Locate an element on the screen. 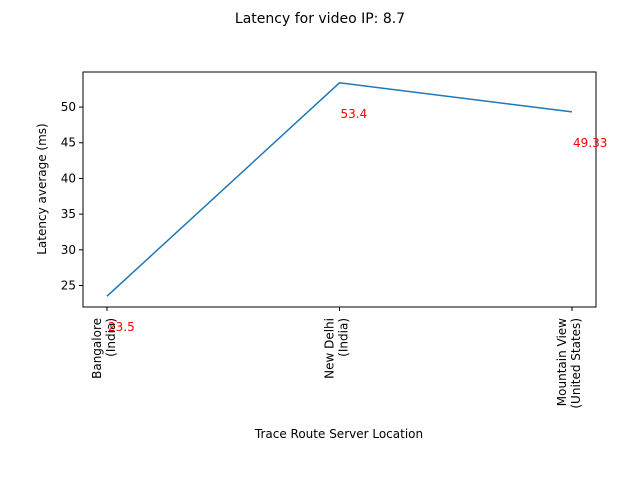 This screenshot has width=640, height=485. y-tick-label: 35 is located at coordinates (68, 214).